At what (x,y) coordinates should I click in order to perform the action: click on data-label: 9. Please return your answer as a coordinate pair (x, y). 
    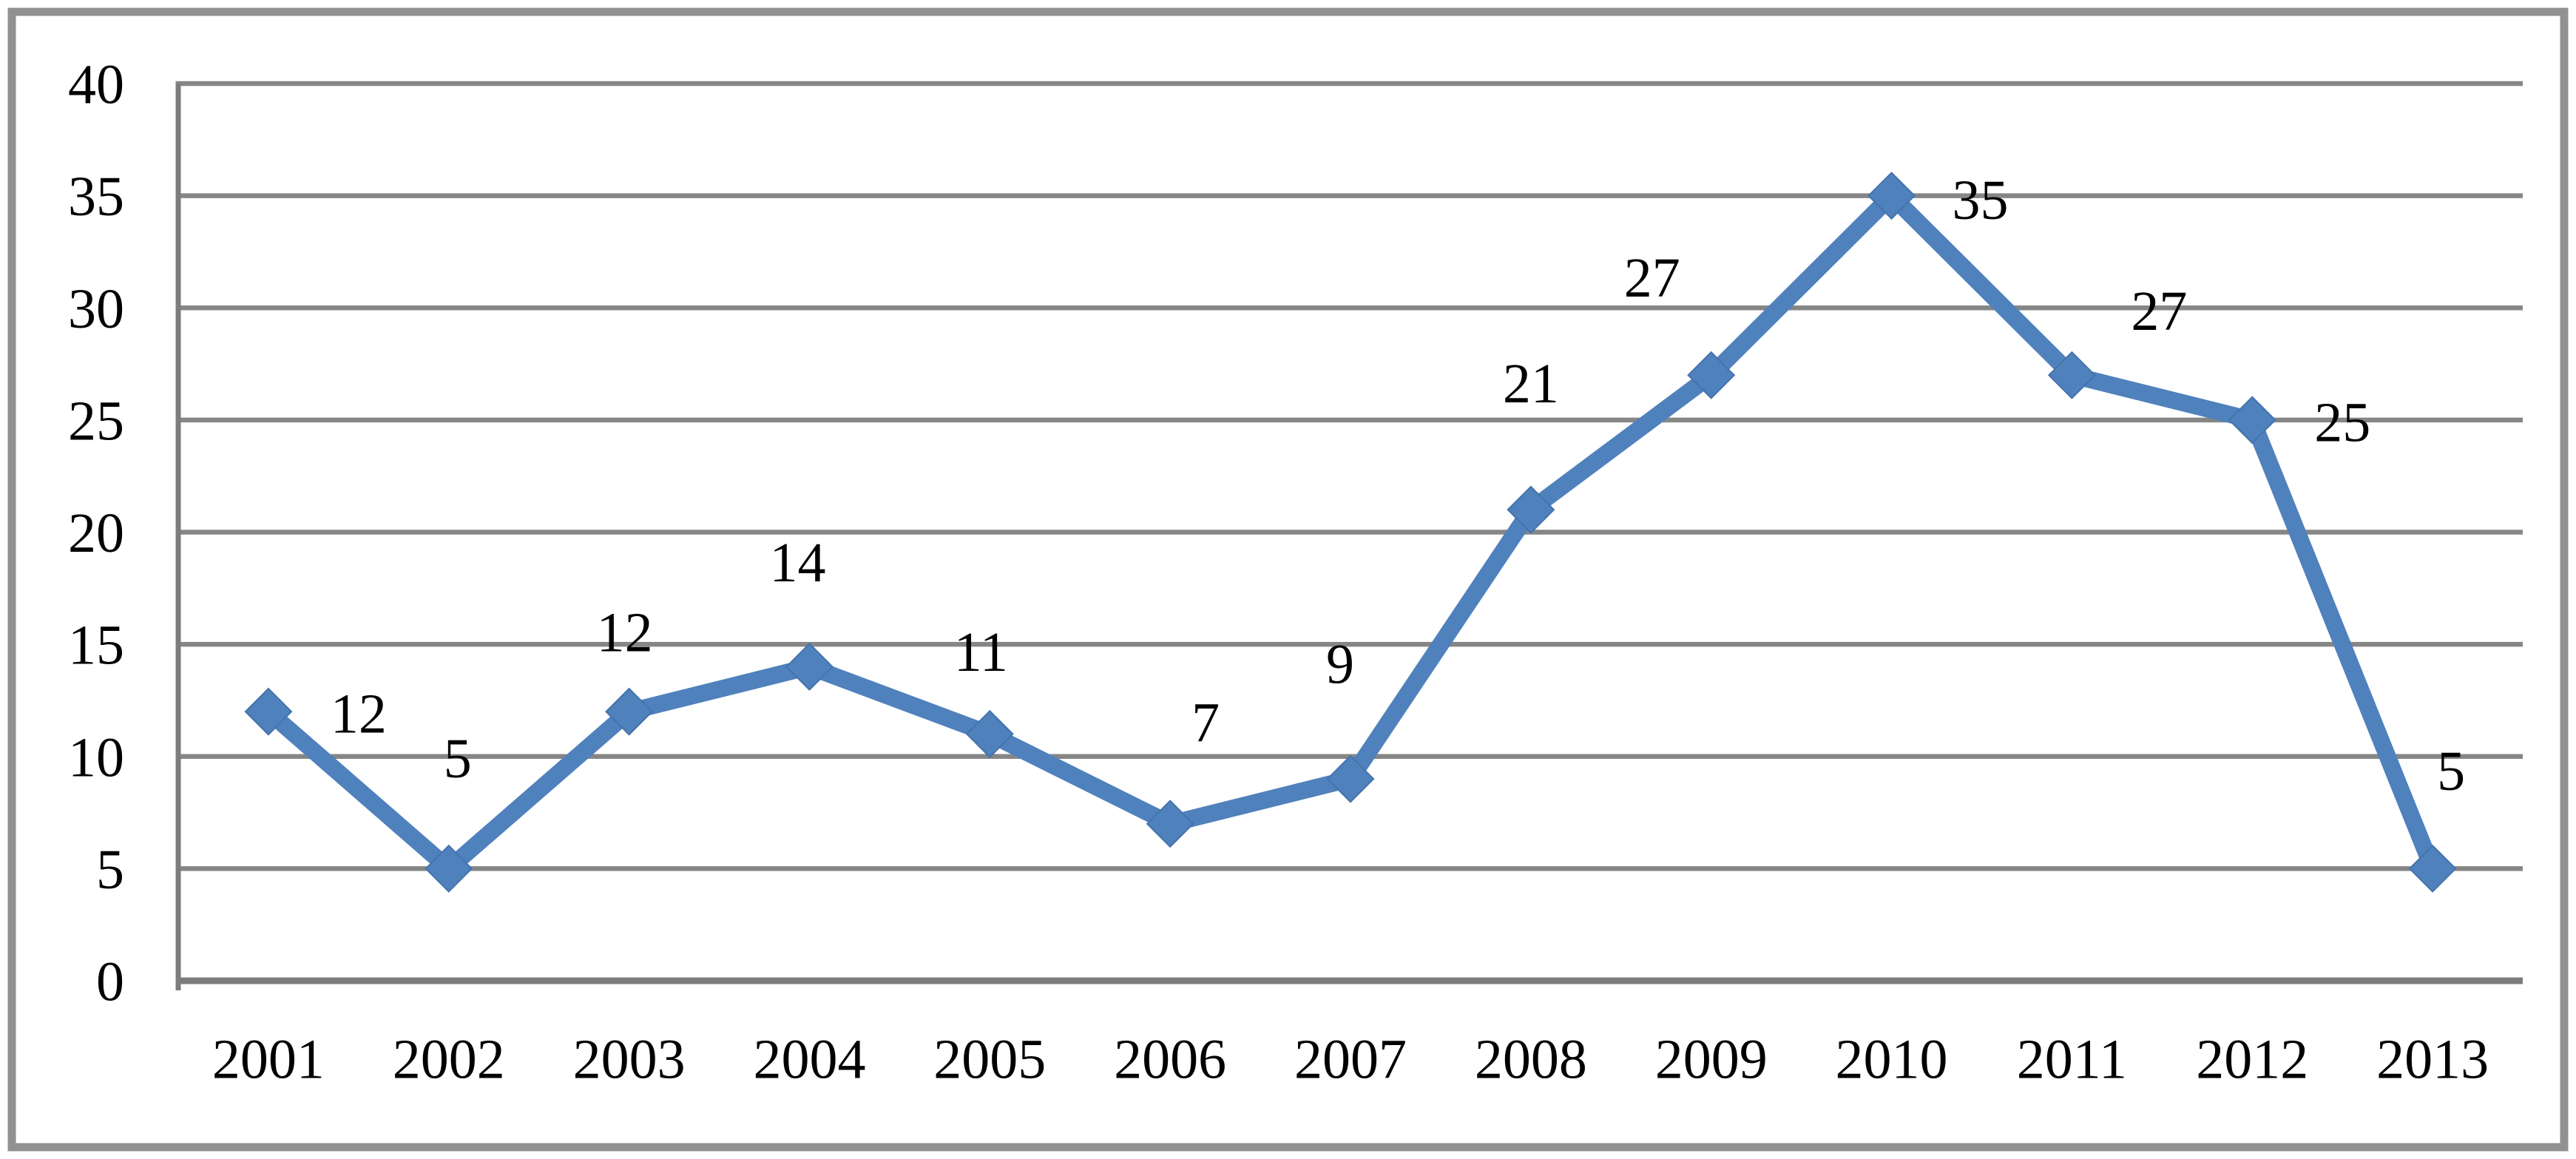
    Looking at the image, I should click on (1340, 665).